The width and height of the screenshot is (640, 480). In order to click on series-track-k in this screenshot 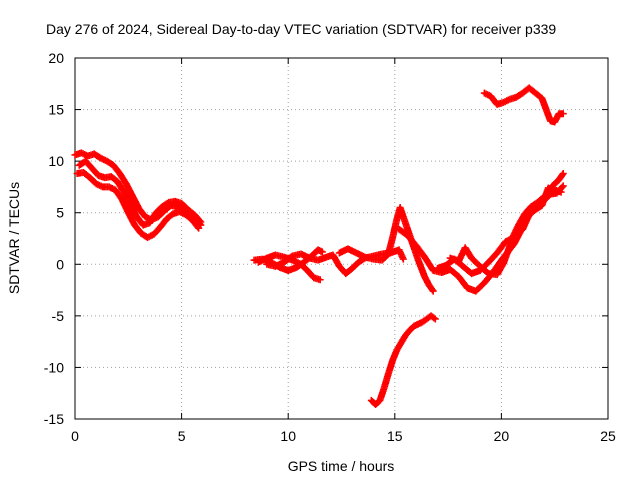, I will do `click(403, 360)`.